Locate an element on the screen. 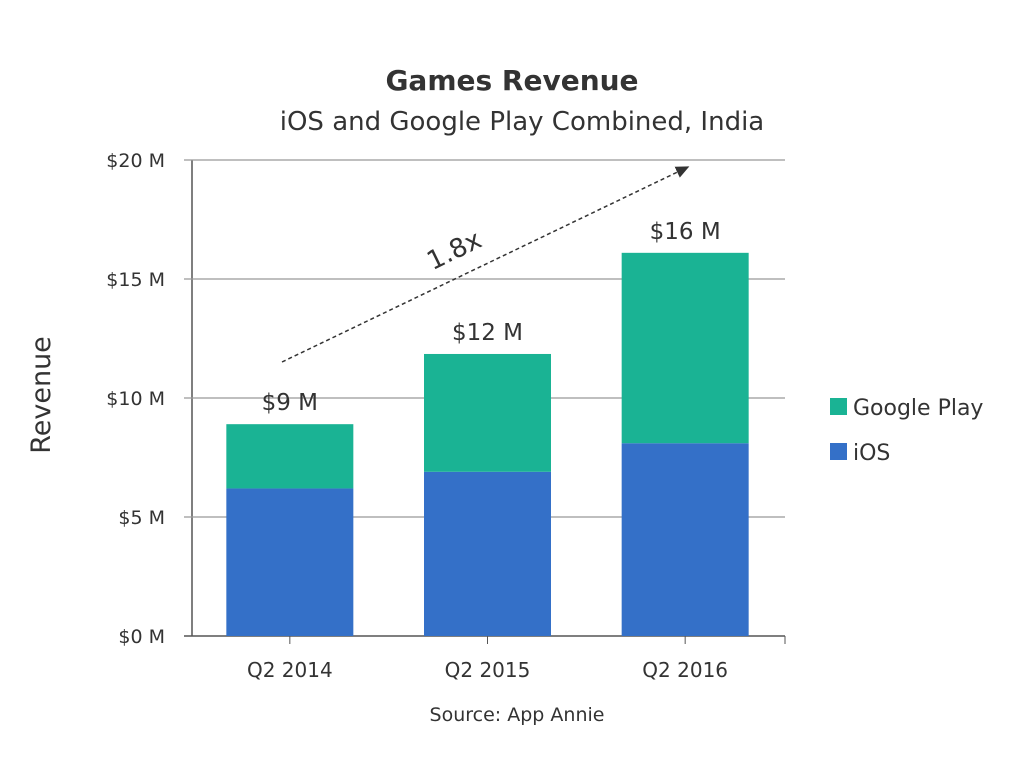 Image resolution: width=1024 pixels, height=776 pixels. total-label: $9 M is located at coordinates (290, 403).